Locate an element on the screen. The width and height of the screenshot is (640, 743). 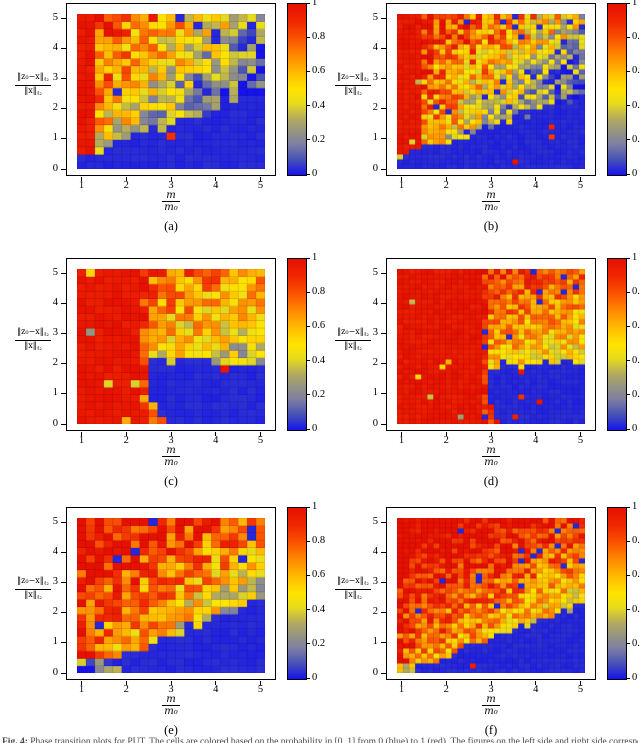
colorbar is located at coordinates (297, 89).